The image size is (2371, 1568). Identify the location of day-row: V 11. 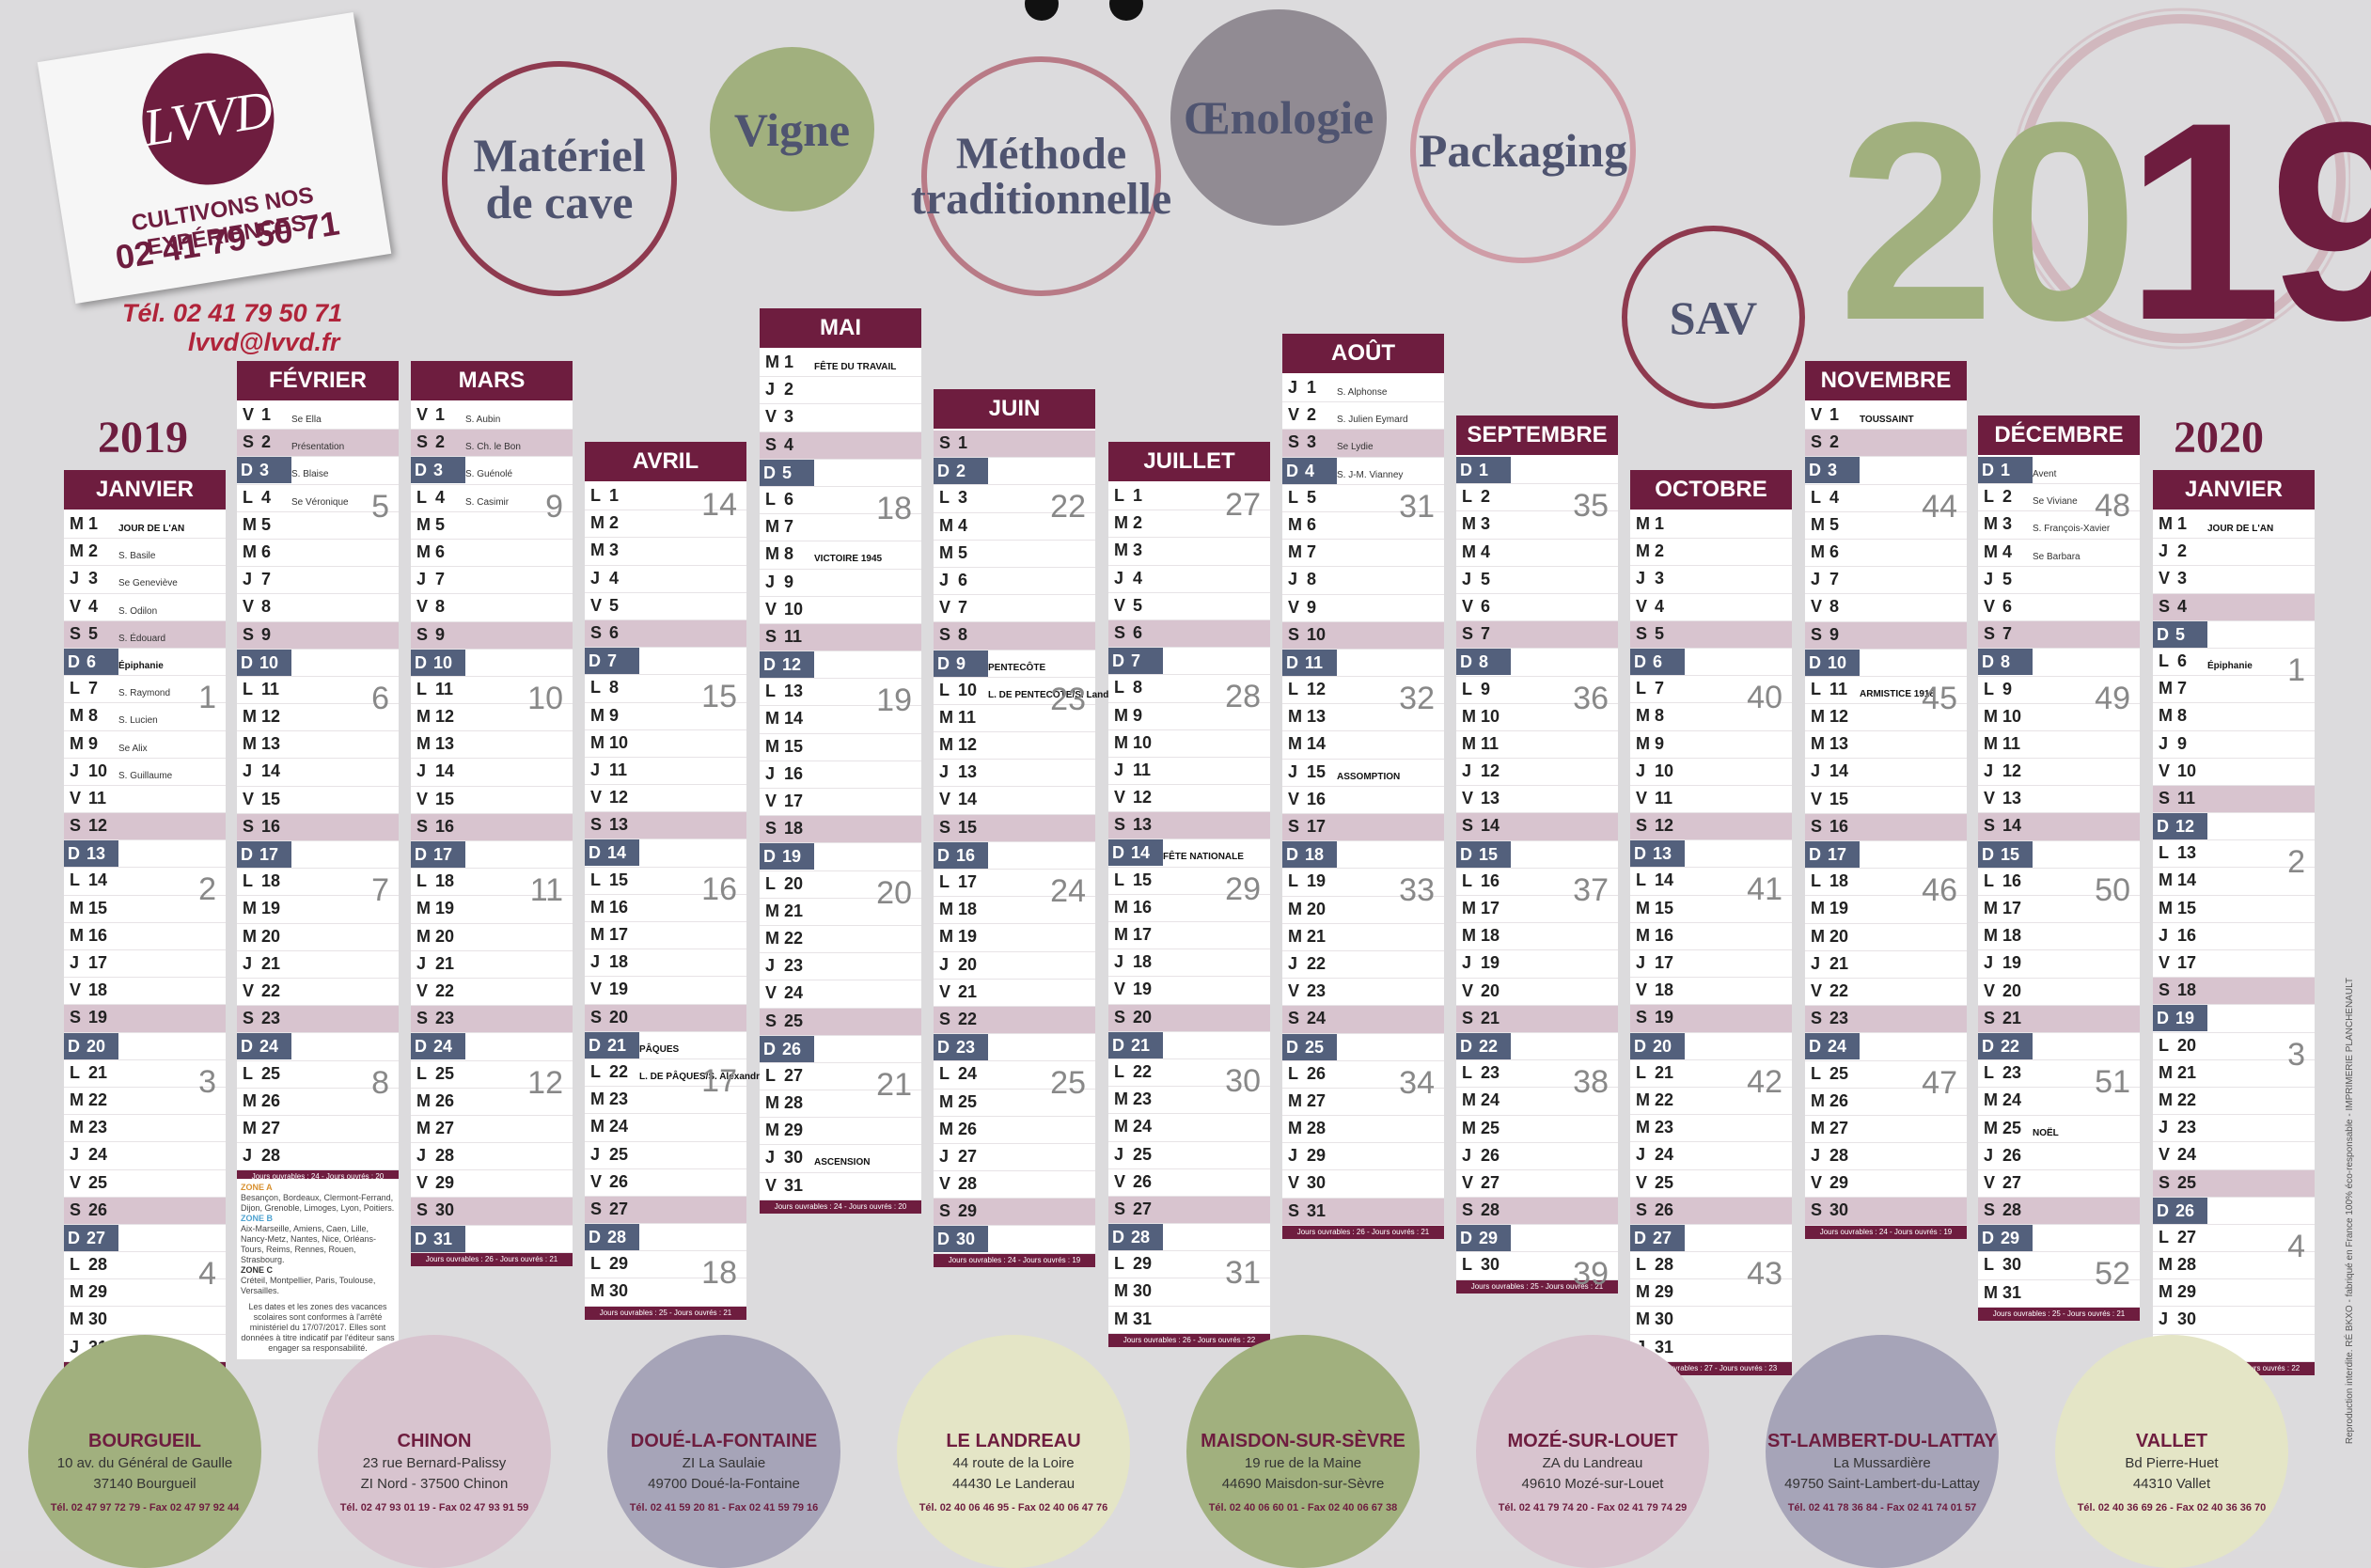
(1711, 800).